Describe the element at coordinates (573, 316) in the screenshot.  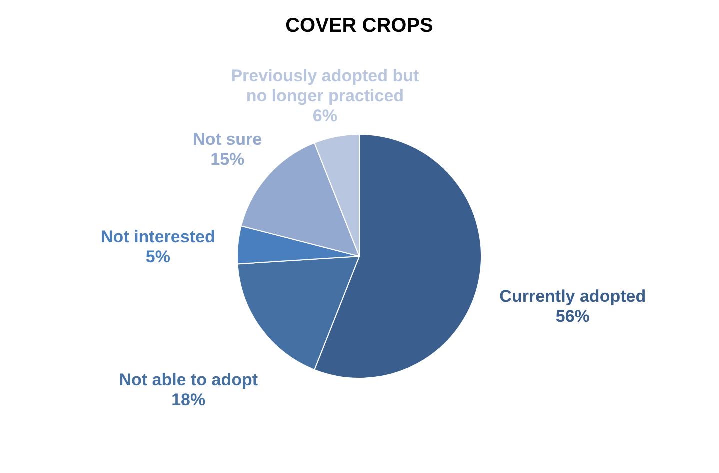
I see `data-label: 56%` at that location.